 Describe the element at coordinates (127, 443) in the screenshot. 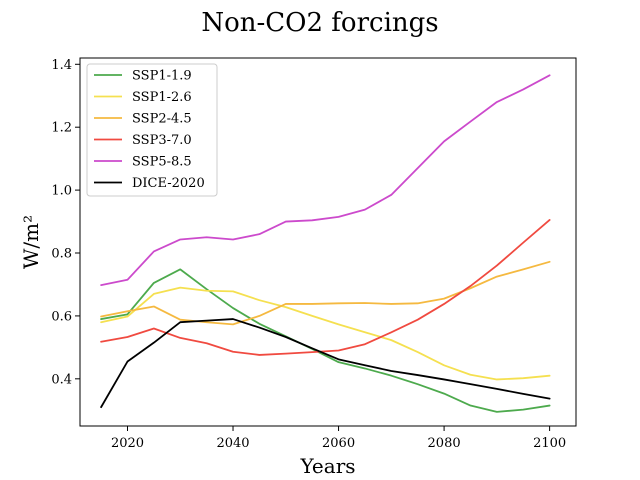

I see `x-tick-label: 2020` at that location.